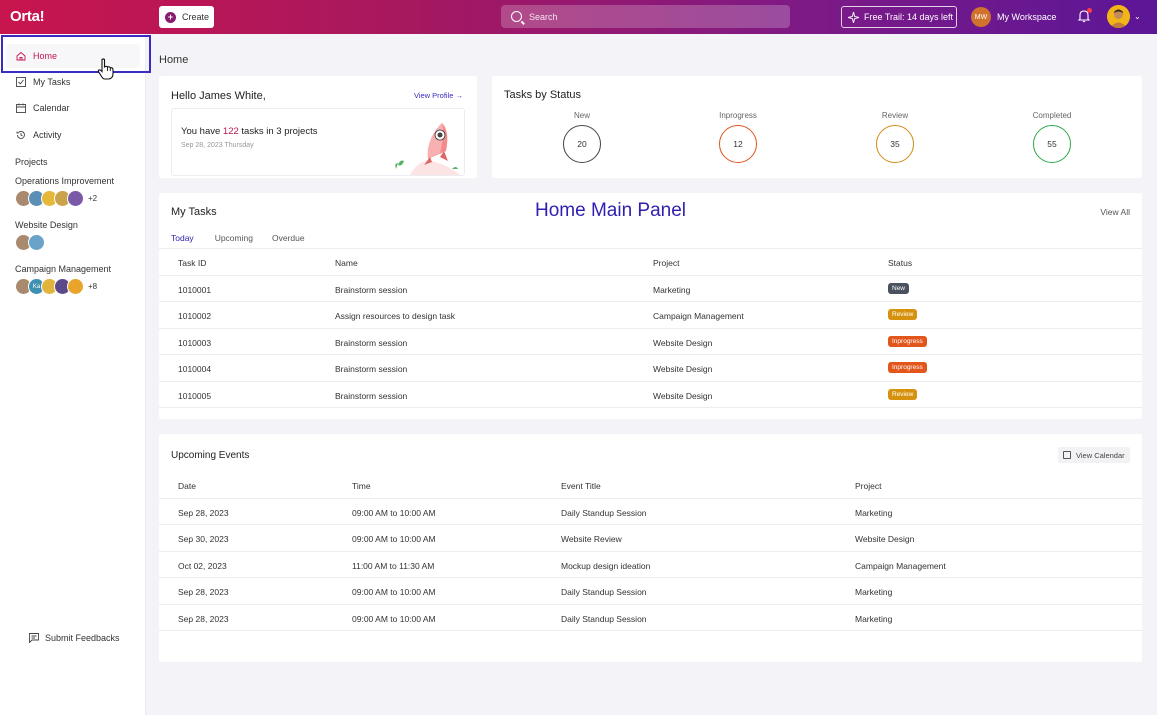  I want to click on sidebar-item-activity: Activity, so click(73, 135).